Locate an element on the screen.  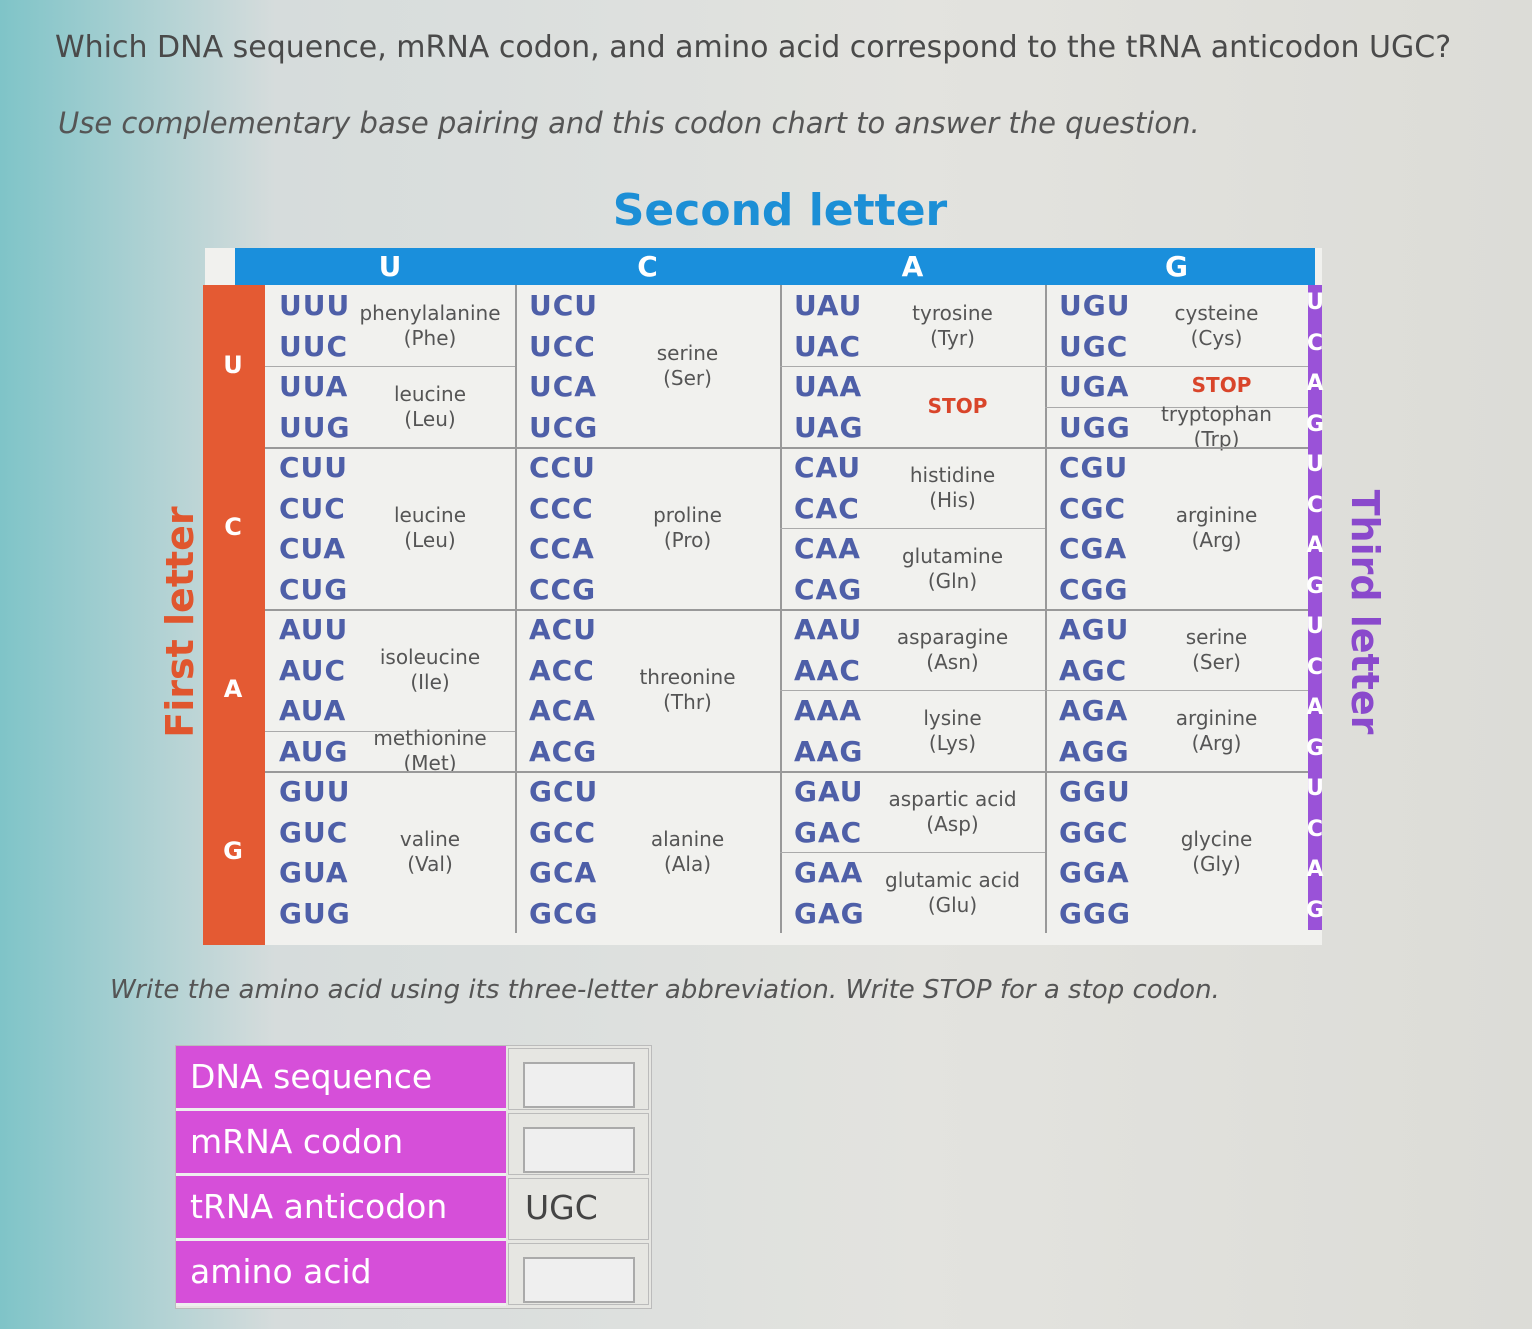
codon: ACU is located at coordinates (563, 629).